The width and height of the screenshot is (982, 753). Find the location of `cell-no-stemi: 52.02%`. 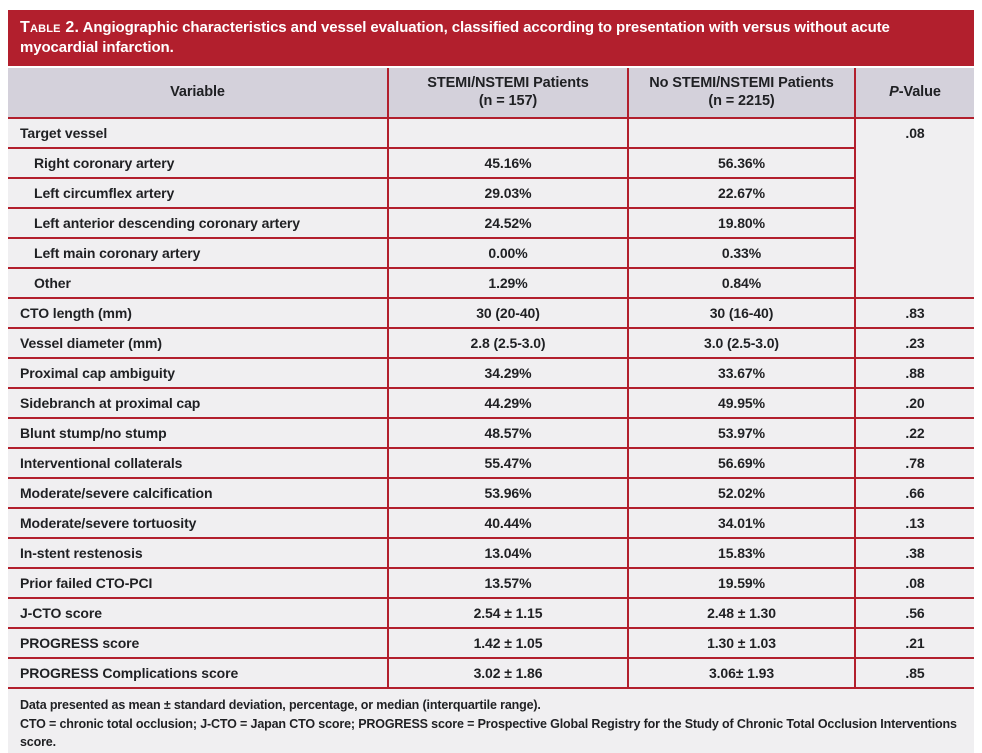

cell-no-stemi: 52.02% is located at coordinates (741, 493).